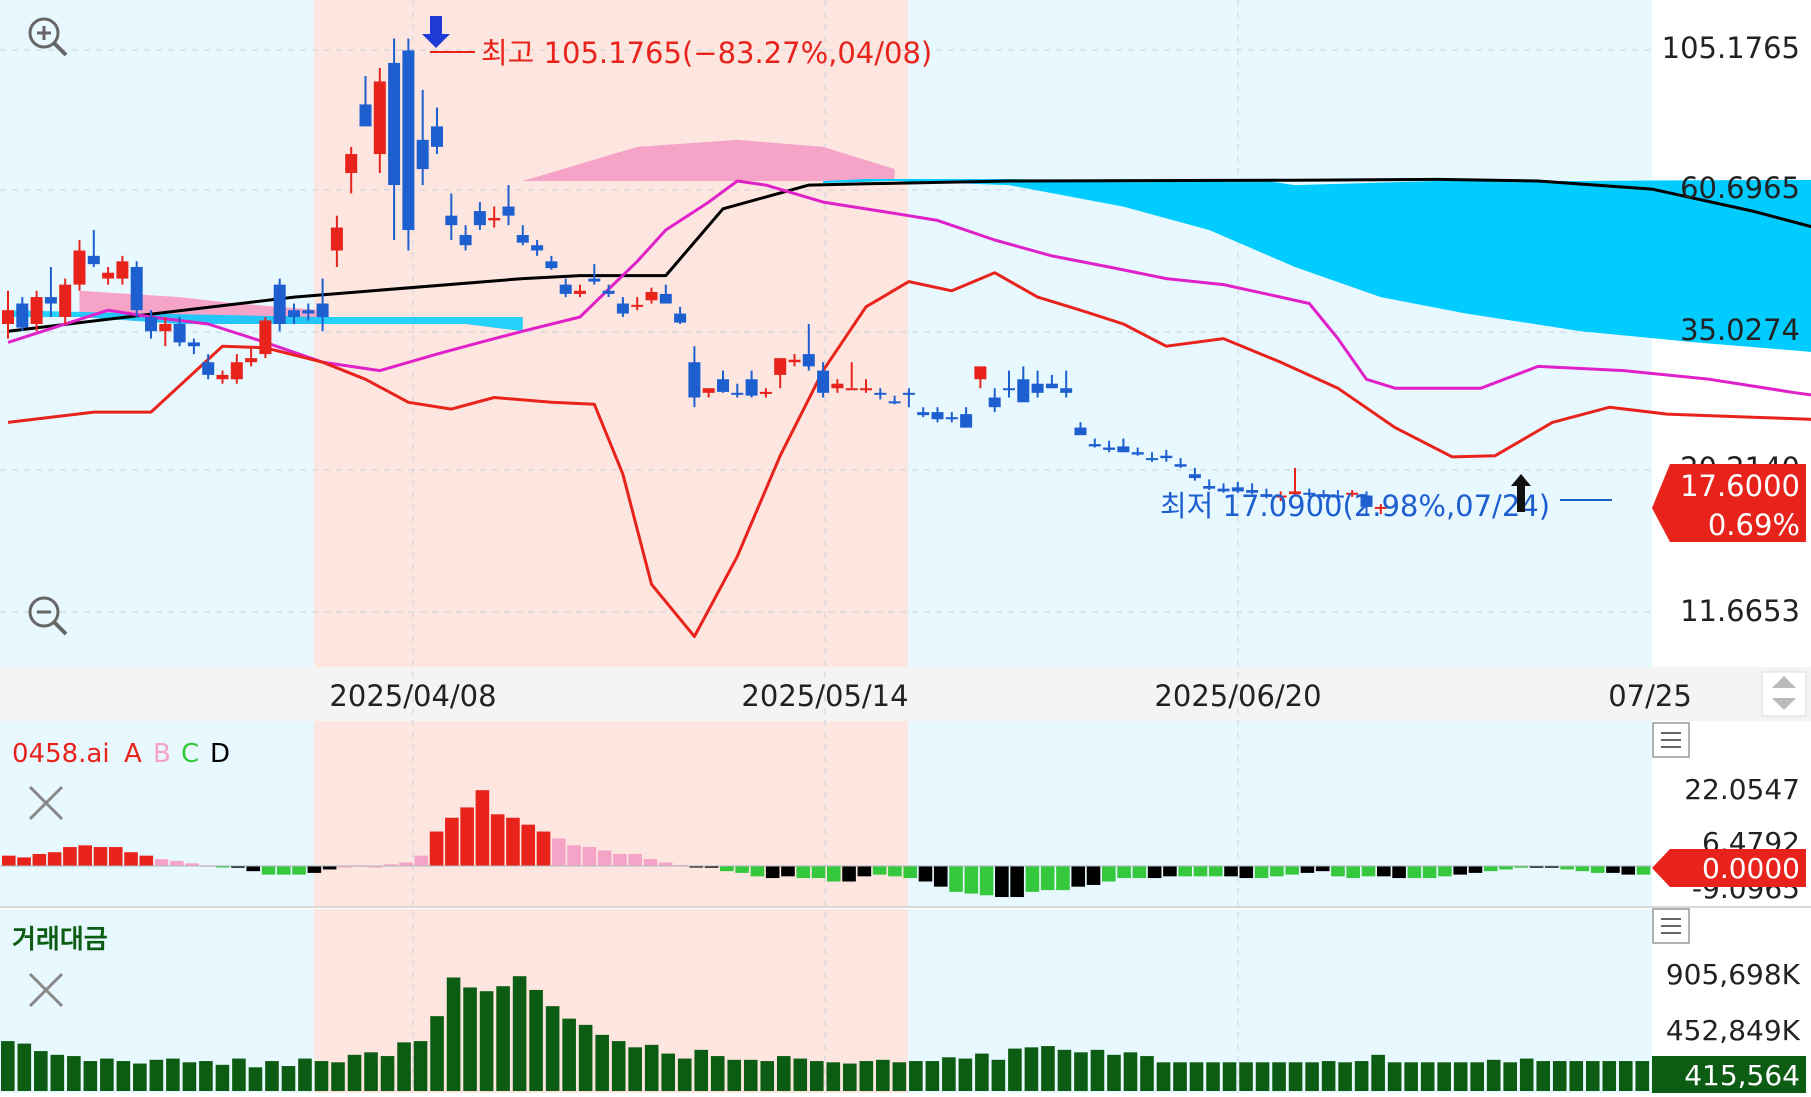 This screenshot has width=1811, height=1097. What do you see at coordinates (48, 37) in the screenshot?
I see `zoom-in-icon` at bounding box center [48, 37].